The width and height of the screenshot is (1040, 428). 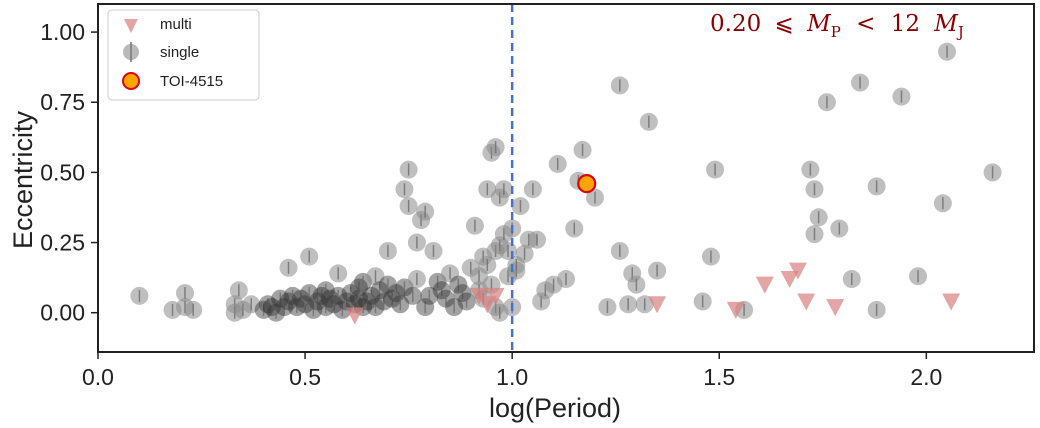 I want to click on legend: multi single TOI-4515, so click(x=183, y=55).